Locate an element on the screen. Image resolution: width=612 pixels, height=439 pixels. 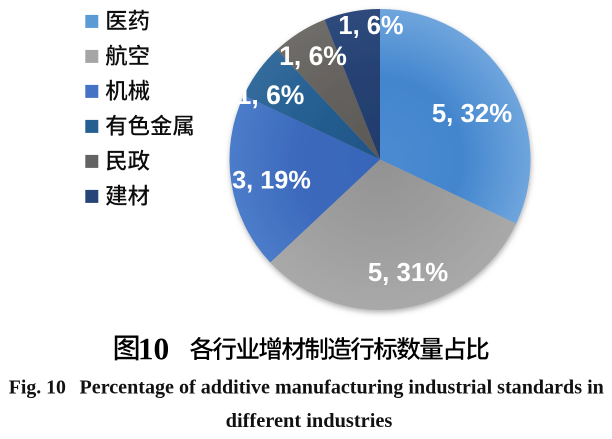
svg-text: different industries is located at coordinates (309, 421).